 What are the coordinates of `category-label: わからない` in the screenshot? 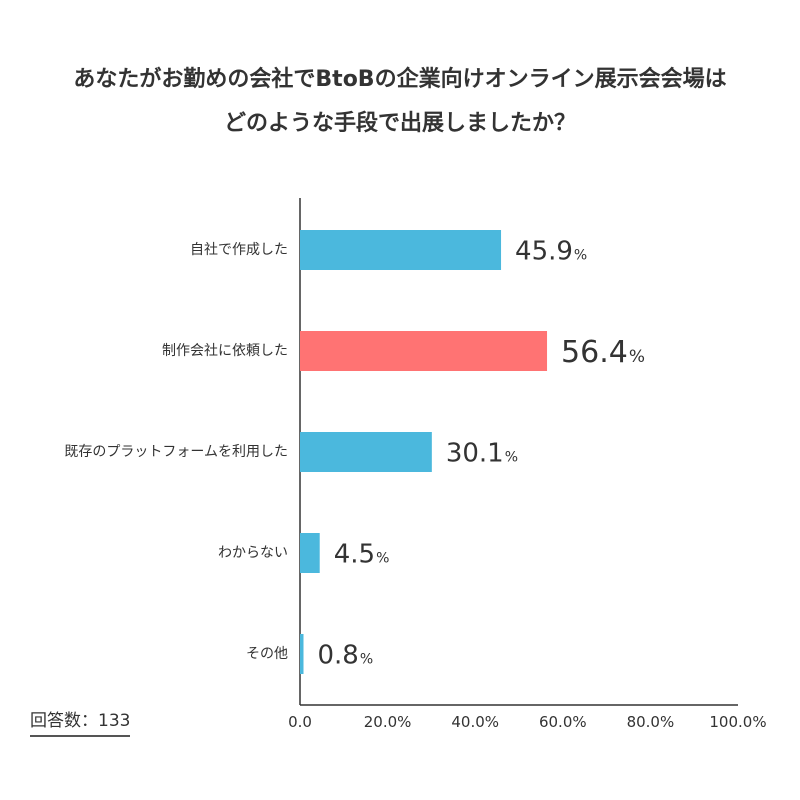 It's located at (253, 553).